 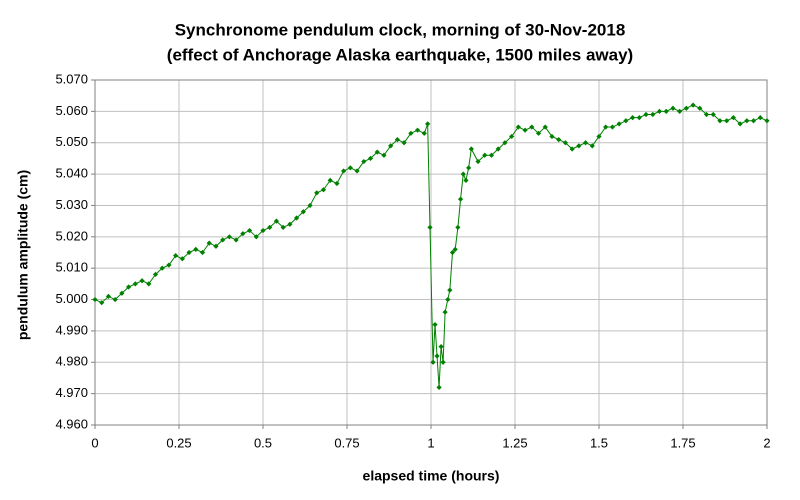 What do you see at coordinates (346, 442) in the screenshot?
I see `x-tick-label: 0.75` at bounding box center [346, 442].